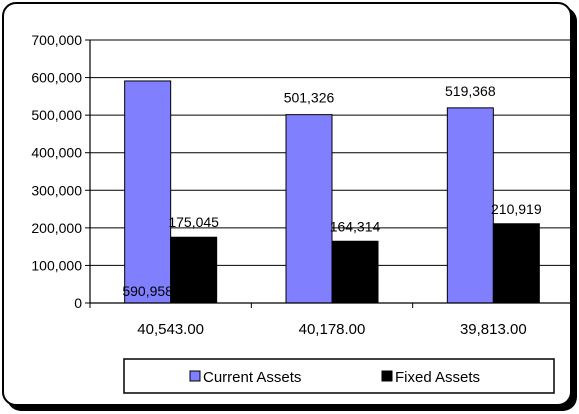 The width and height of the screenshot is (579, 414). What do you see at coordinates (56, 115) in the screenshot?
I see `y-tick-label: 500,000` at bounding box center [56, 115].